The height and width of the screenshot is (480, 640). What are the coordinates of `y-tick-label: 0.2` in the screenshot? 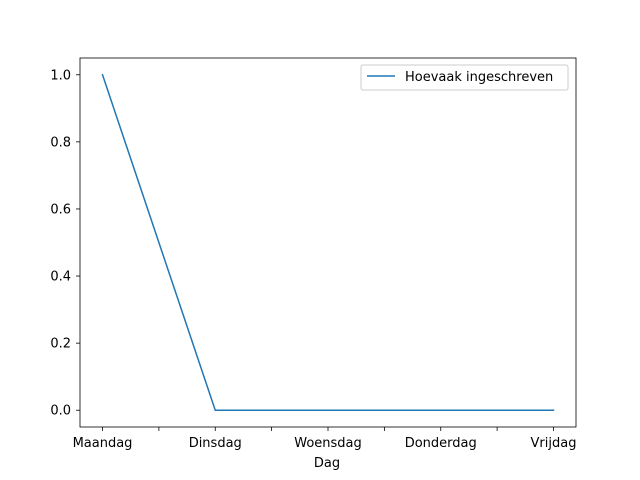 It's located at (60, 344).